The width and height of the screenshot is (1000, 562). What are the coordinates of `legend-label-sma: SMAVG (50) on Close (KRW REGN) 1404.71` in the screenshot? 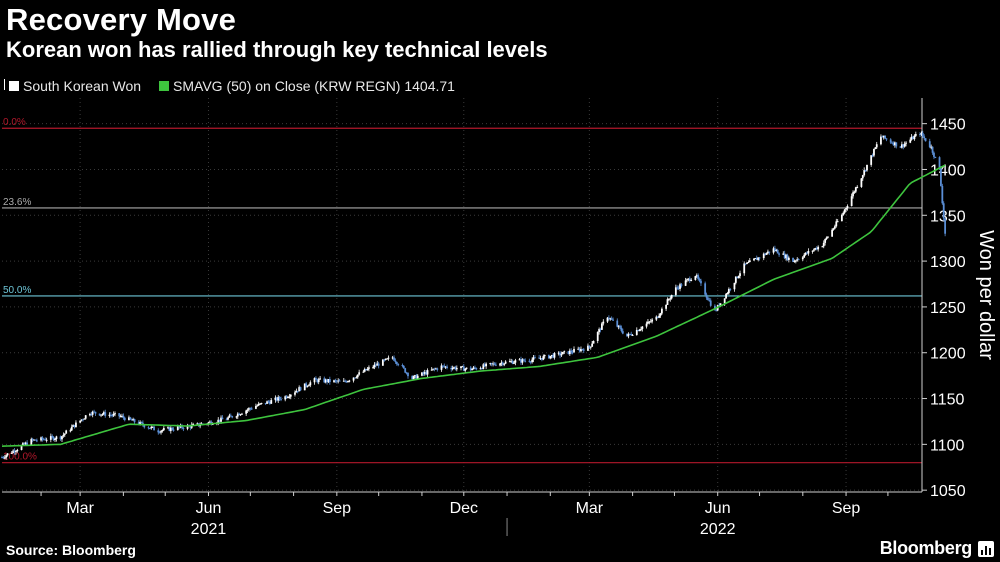 It's located at (314, 86).